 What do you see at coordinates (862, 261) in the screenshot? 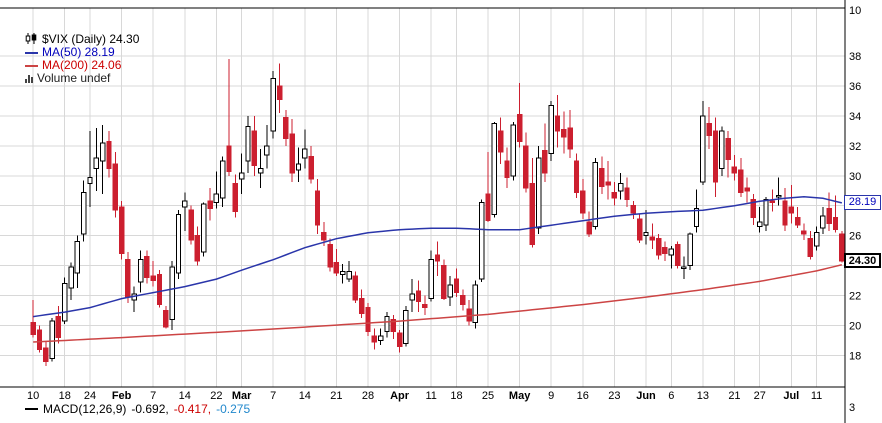
I see `last-price-label: 24.30` at bounding box center [862, 261].